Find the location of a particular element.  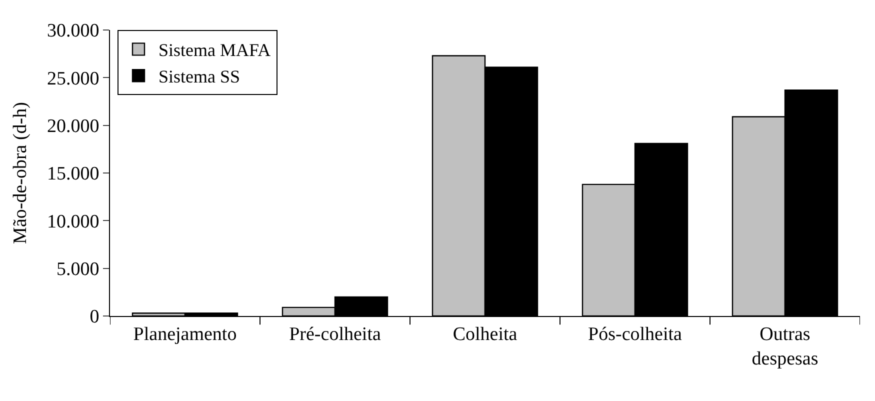

x-tick-label: Outras despesas is located at coordinates (785, 347).